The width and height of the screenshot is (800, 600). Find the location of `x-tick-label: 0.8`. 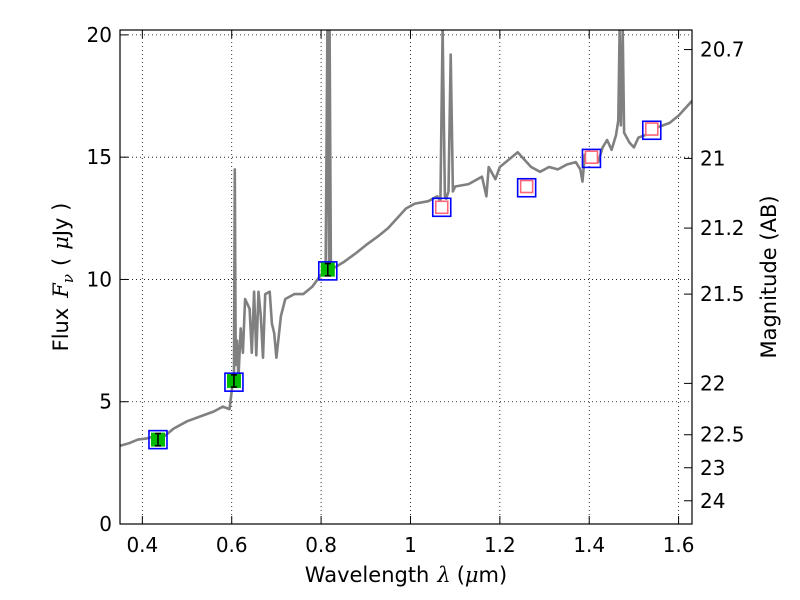

x-tick-label: 0.8 is located at coordinates (321, 545).